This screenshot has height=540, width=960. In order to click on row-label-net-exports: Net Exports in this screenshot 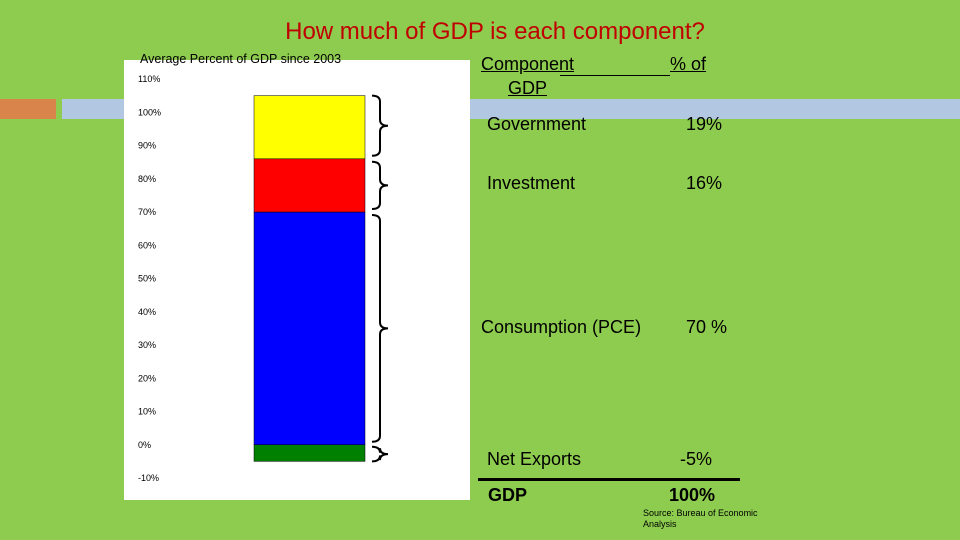, I will do `click(534, 459)`.